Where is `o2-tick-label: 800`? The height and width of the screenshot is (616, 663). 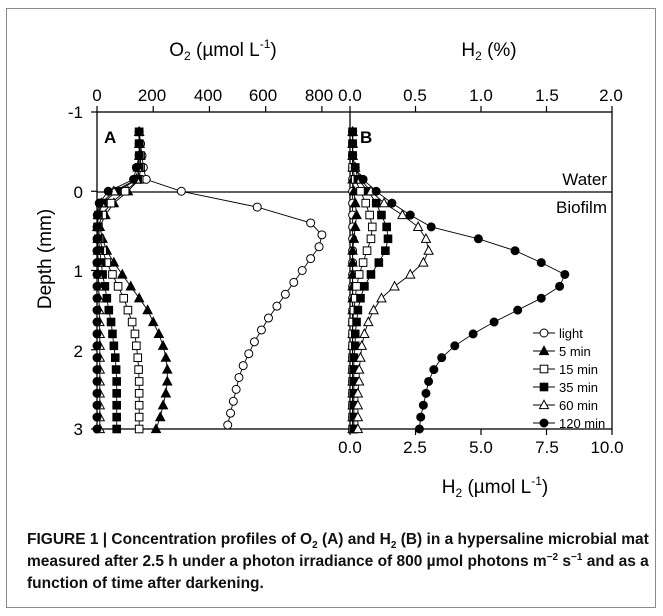 o2-tick-label: 800 is located at coordinates (319, 95).